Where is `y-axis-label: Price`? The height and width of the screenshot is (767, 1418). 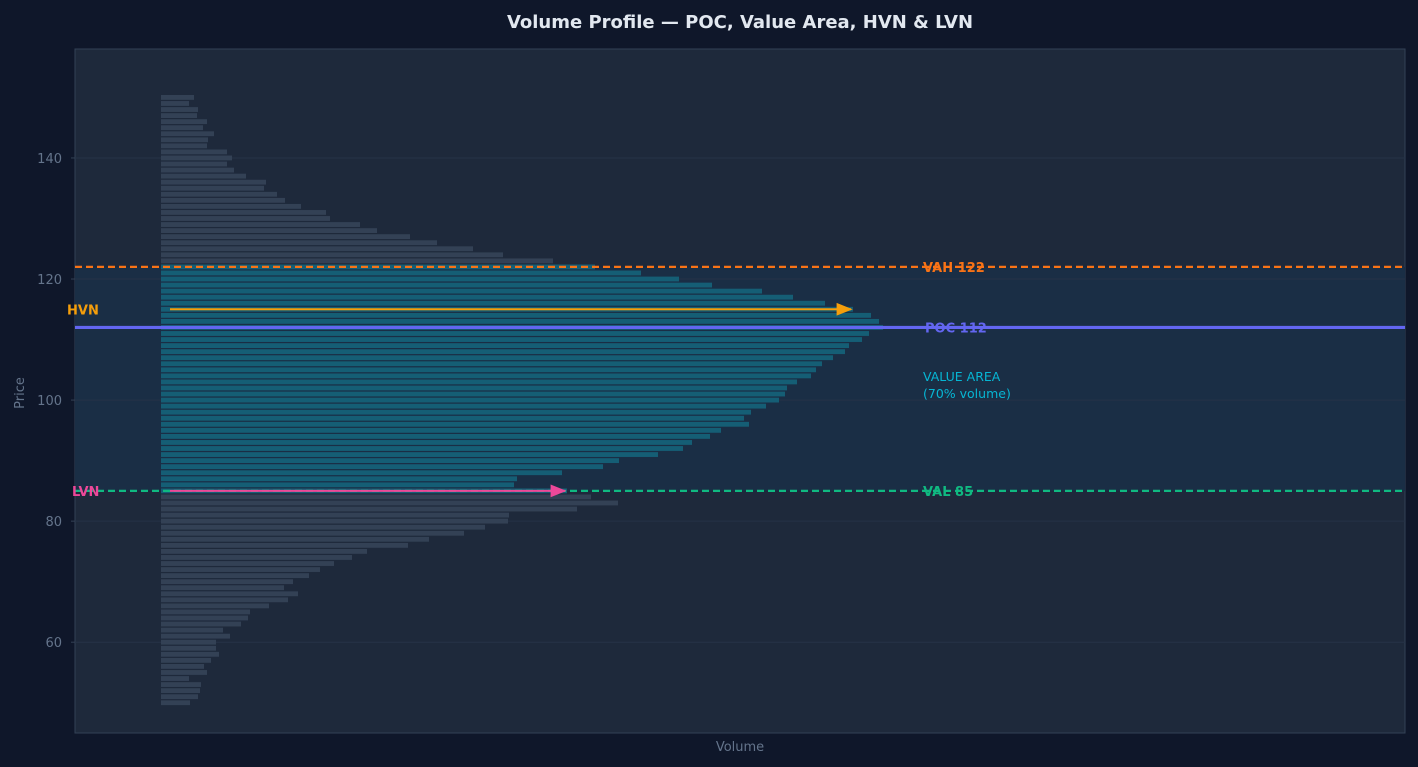
y-axis-label: Price is located at coordinates (20, 393).